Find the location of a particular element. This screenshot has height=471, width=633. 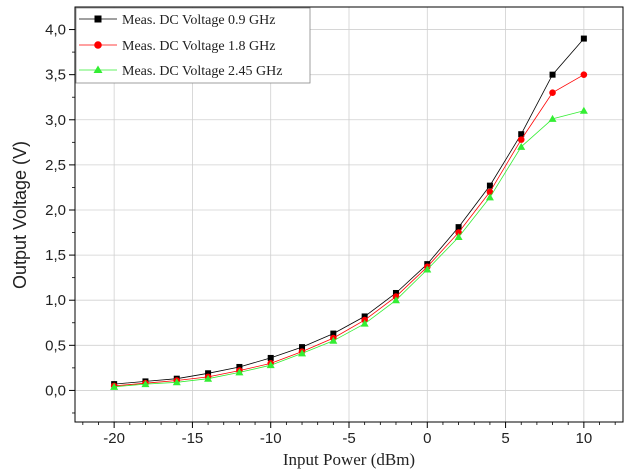

x-tick-label: -10 is located at coordinates (271, 438).